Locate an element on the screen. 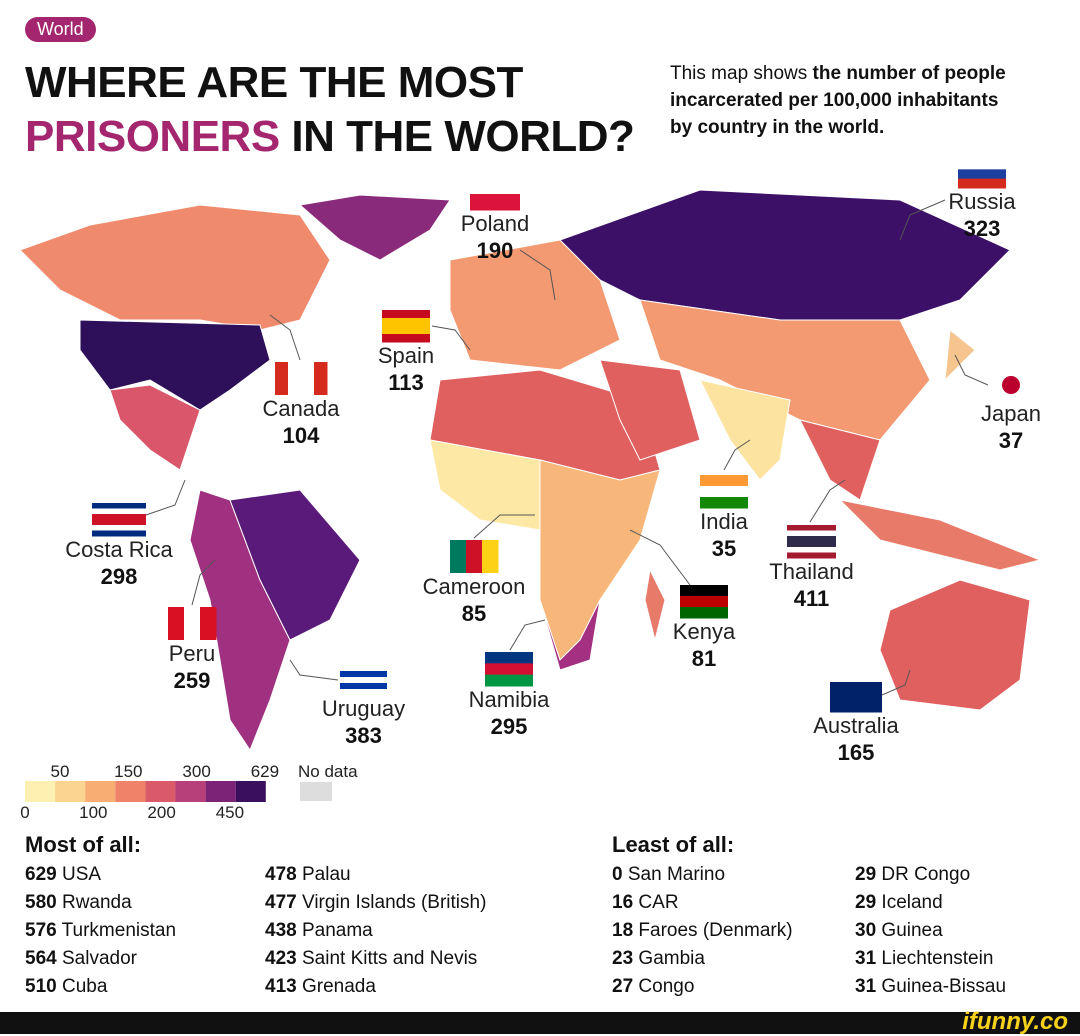 The image size is (1080, 1036). country-name: Japan is located at coordinates (1011, 413).